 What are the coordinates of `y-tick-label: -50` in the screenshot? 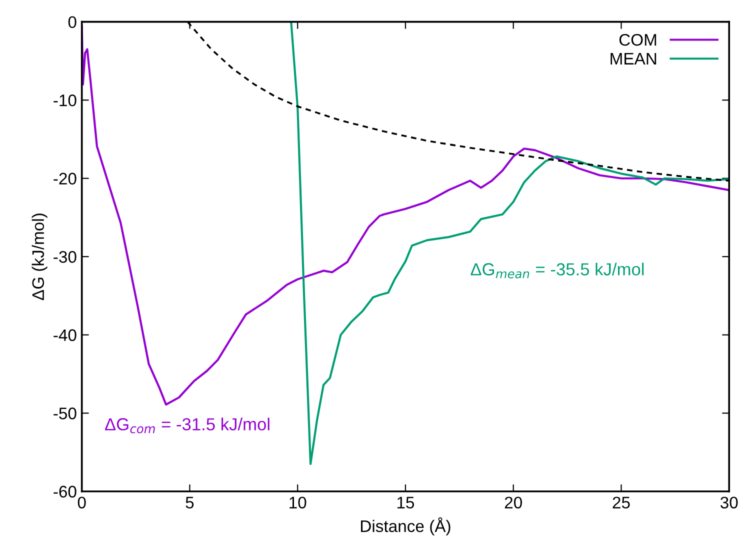 It's located at (65, 414).